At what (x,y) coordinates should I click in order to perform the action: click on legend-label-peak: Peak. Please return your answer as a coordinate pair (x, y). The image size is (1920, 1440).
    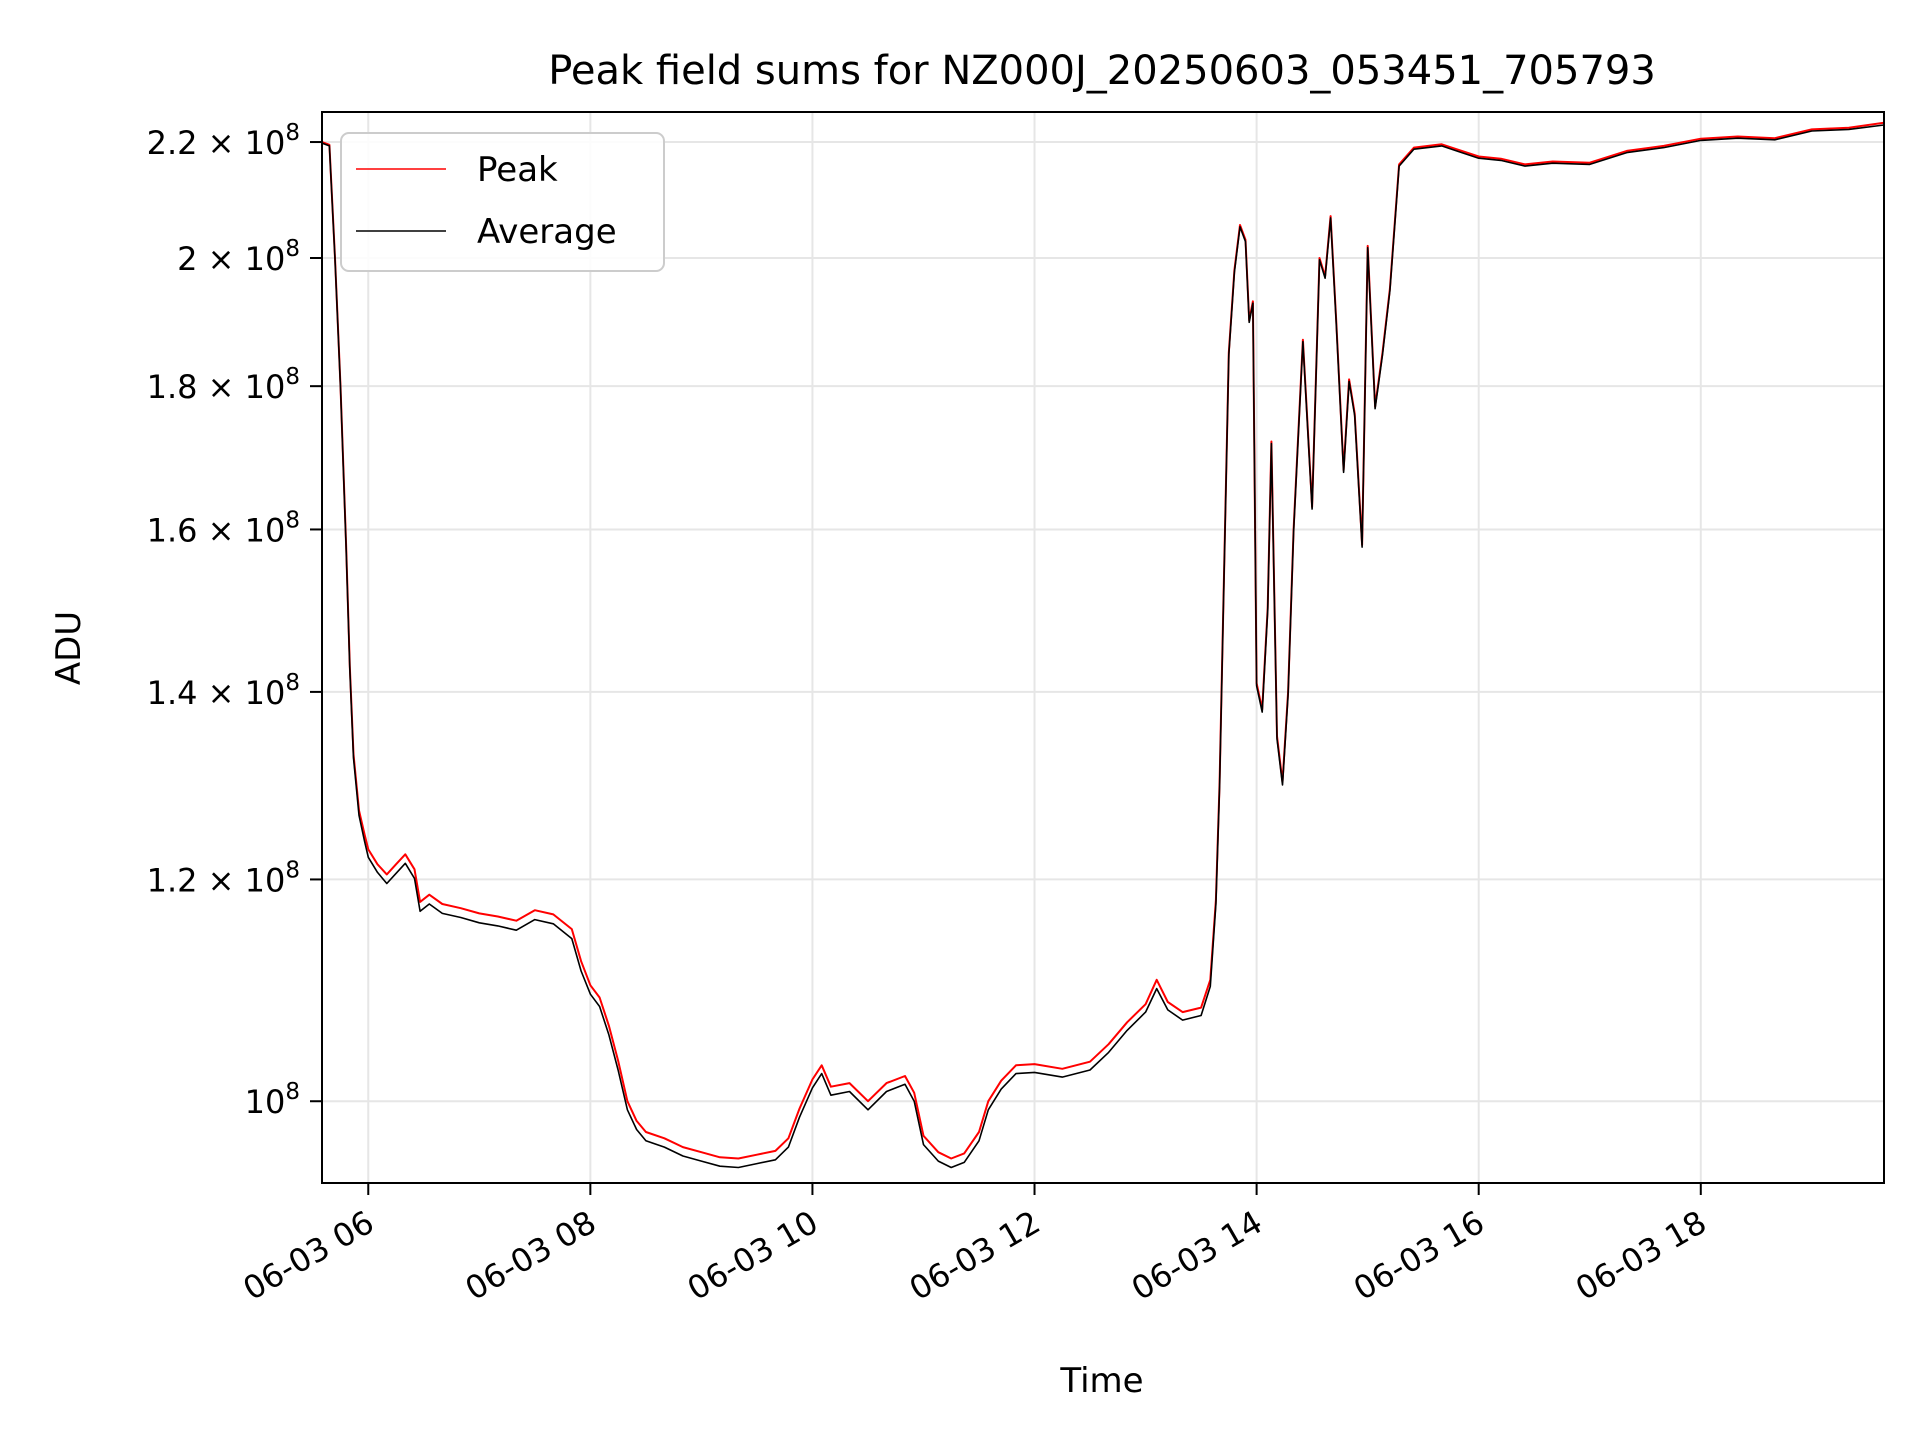
    Looking at the image, I should click on (517, 170).